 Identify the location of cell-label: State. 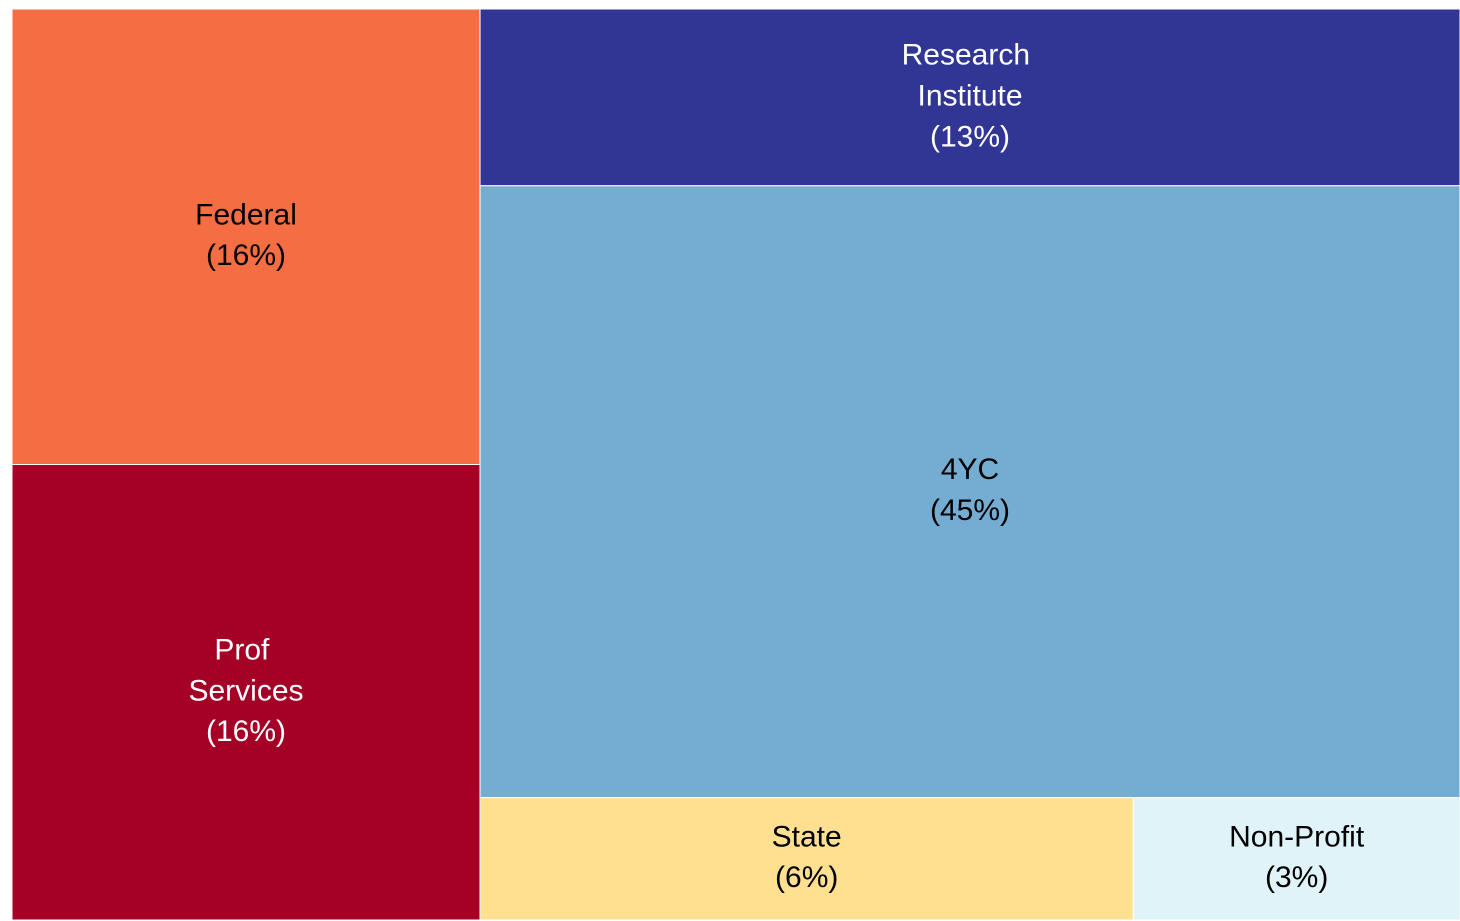
(807, 836).